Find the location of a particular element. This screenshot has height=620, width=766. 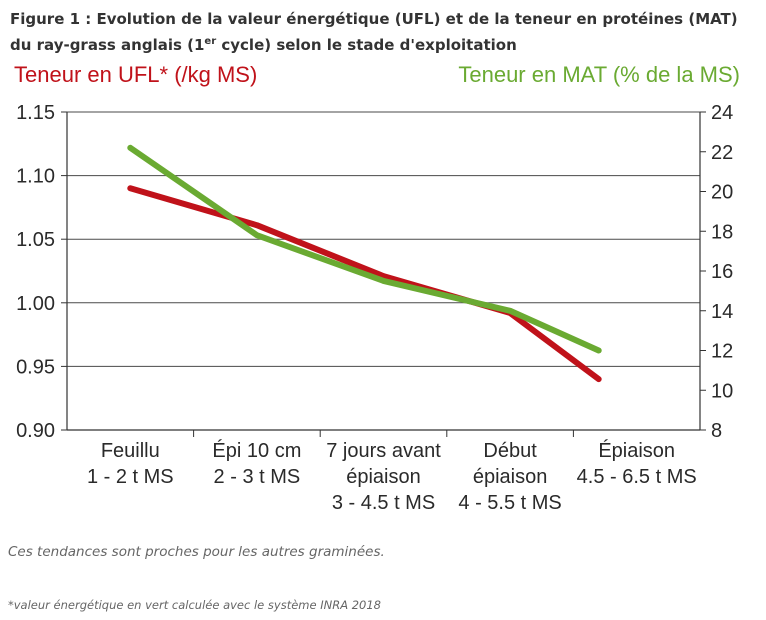

left-tick-label: 1.15 is located at coordinates (35, 113).